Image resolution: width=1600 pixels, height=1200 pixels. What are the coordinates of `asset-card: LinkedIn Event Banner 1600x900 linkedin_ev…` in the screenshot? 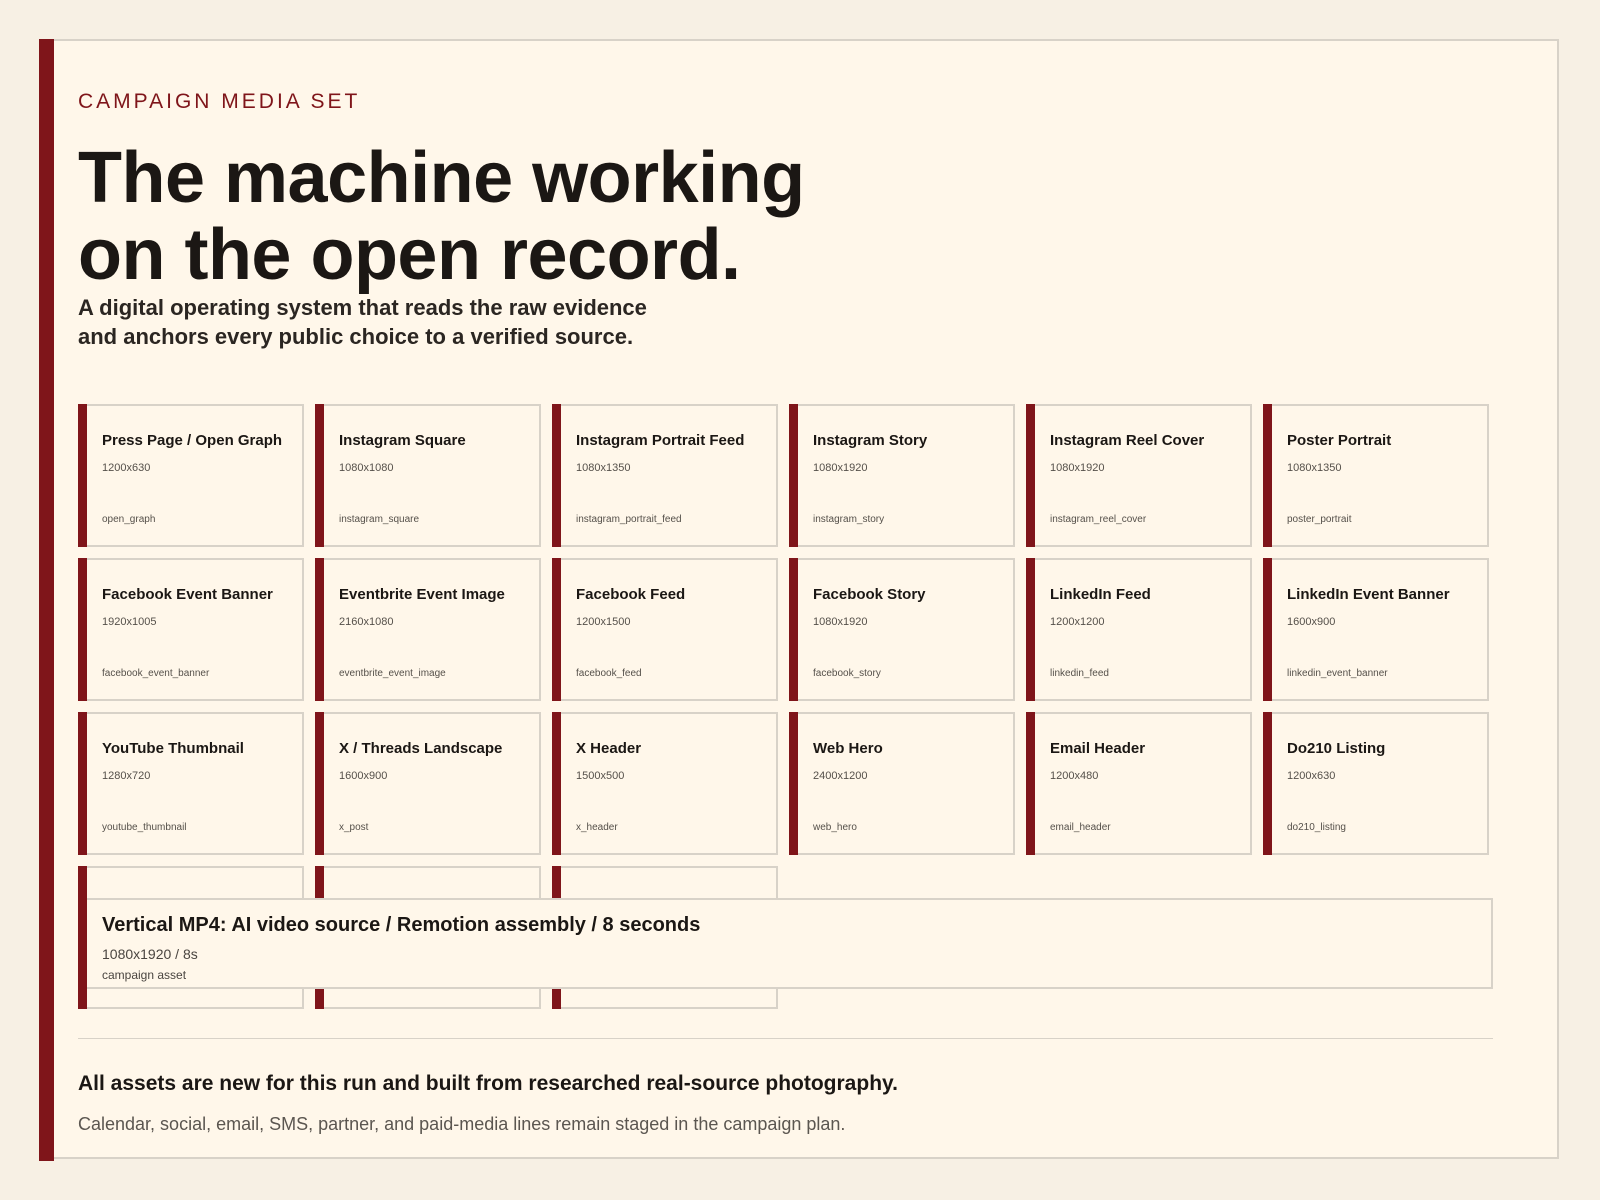 It's located at (1376, 629).